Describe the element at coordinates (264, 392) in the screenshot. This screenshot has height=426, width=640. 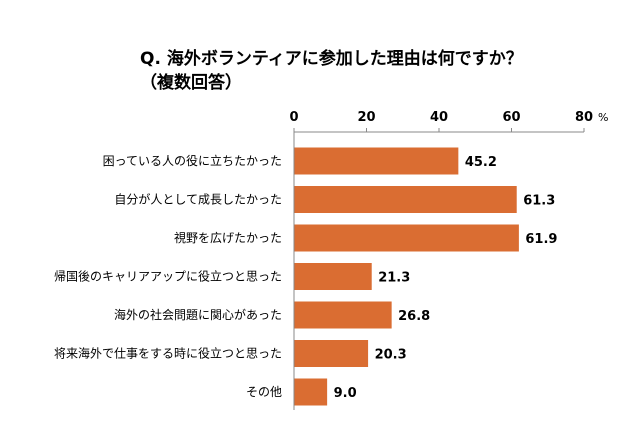
I see `category-label: その他` at that location.